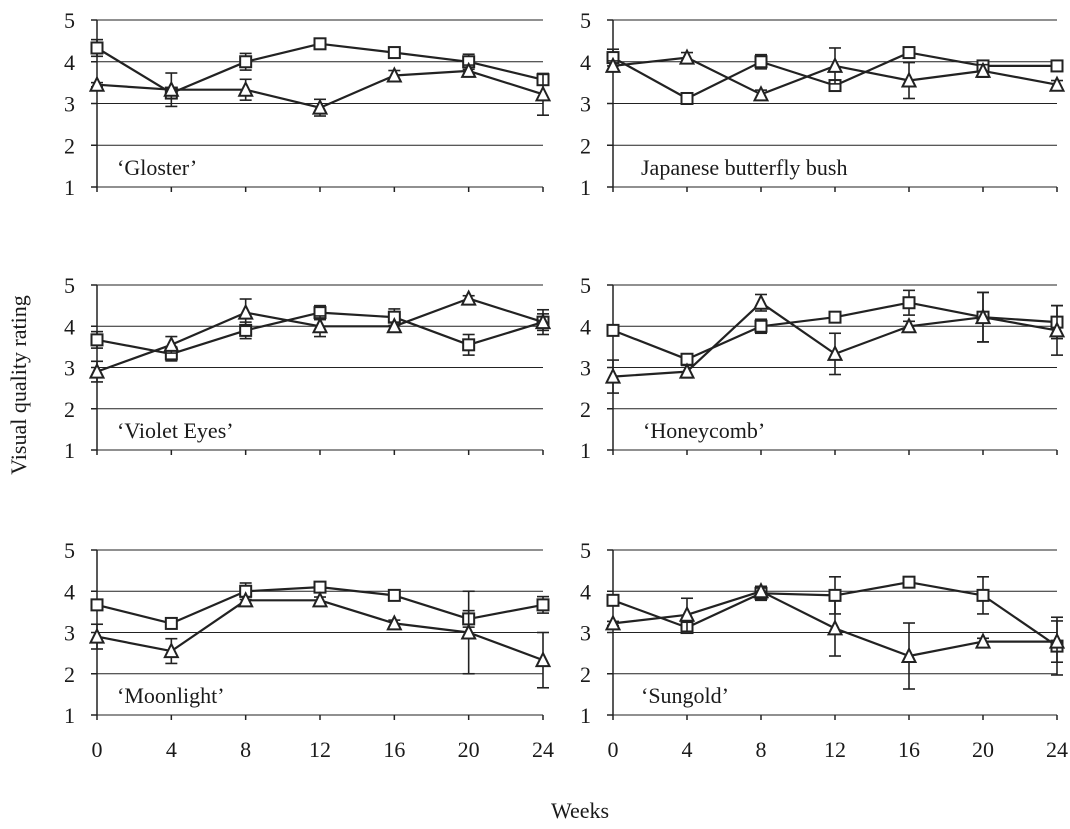 The height and width of the screenshot is (829, 1070). What do you see at coordinates (1057, 749) in the screenshot?
I see `x-tick-label: 24` at bounding box center [1057, 749].